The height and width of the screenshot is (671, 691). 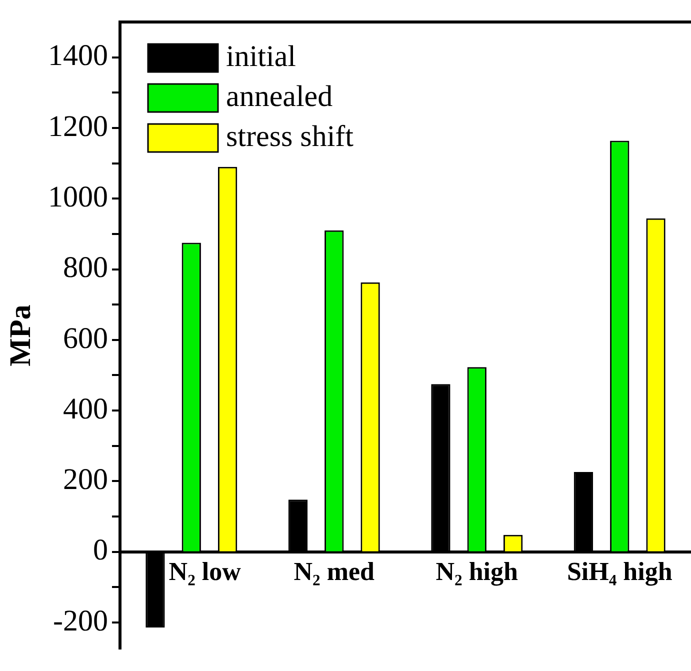 I want to click on y-tick-label: 1200, so click(x=78, y=126).